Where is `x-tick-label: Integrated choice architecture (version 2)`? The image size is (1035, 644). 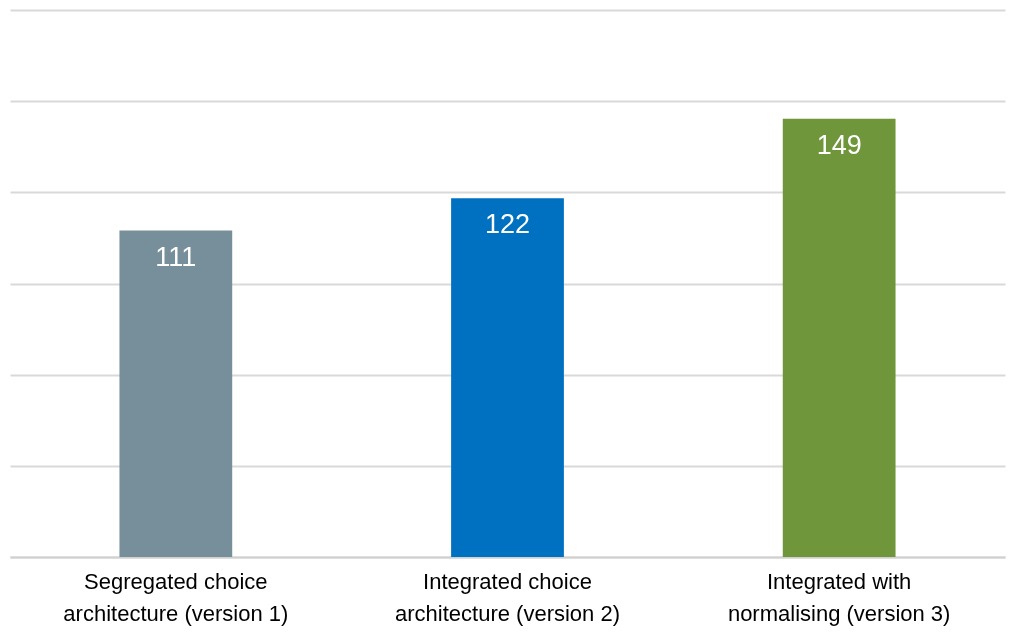 x-tick-label: Integrated choice architecture (version 2) is located at coordinates (507, 597).